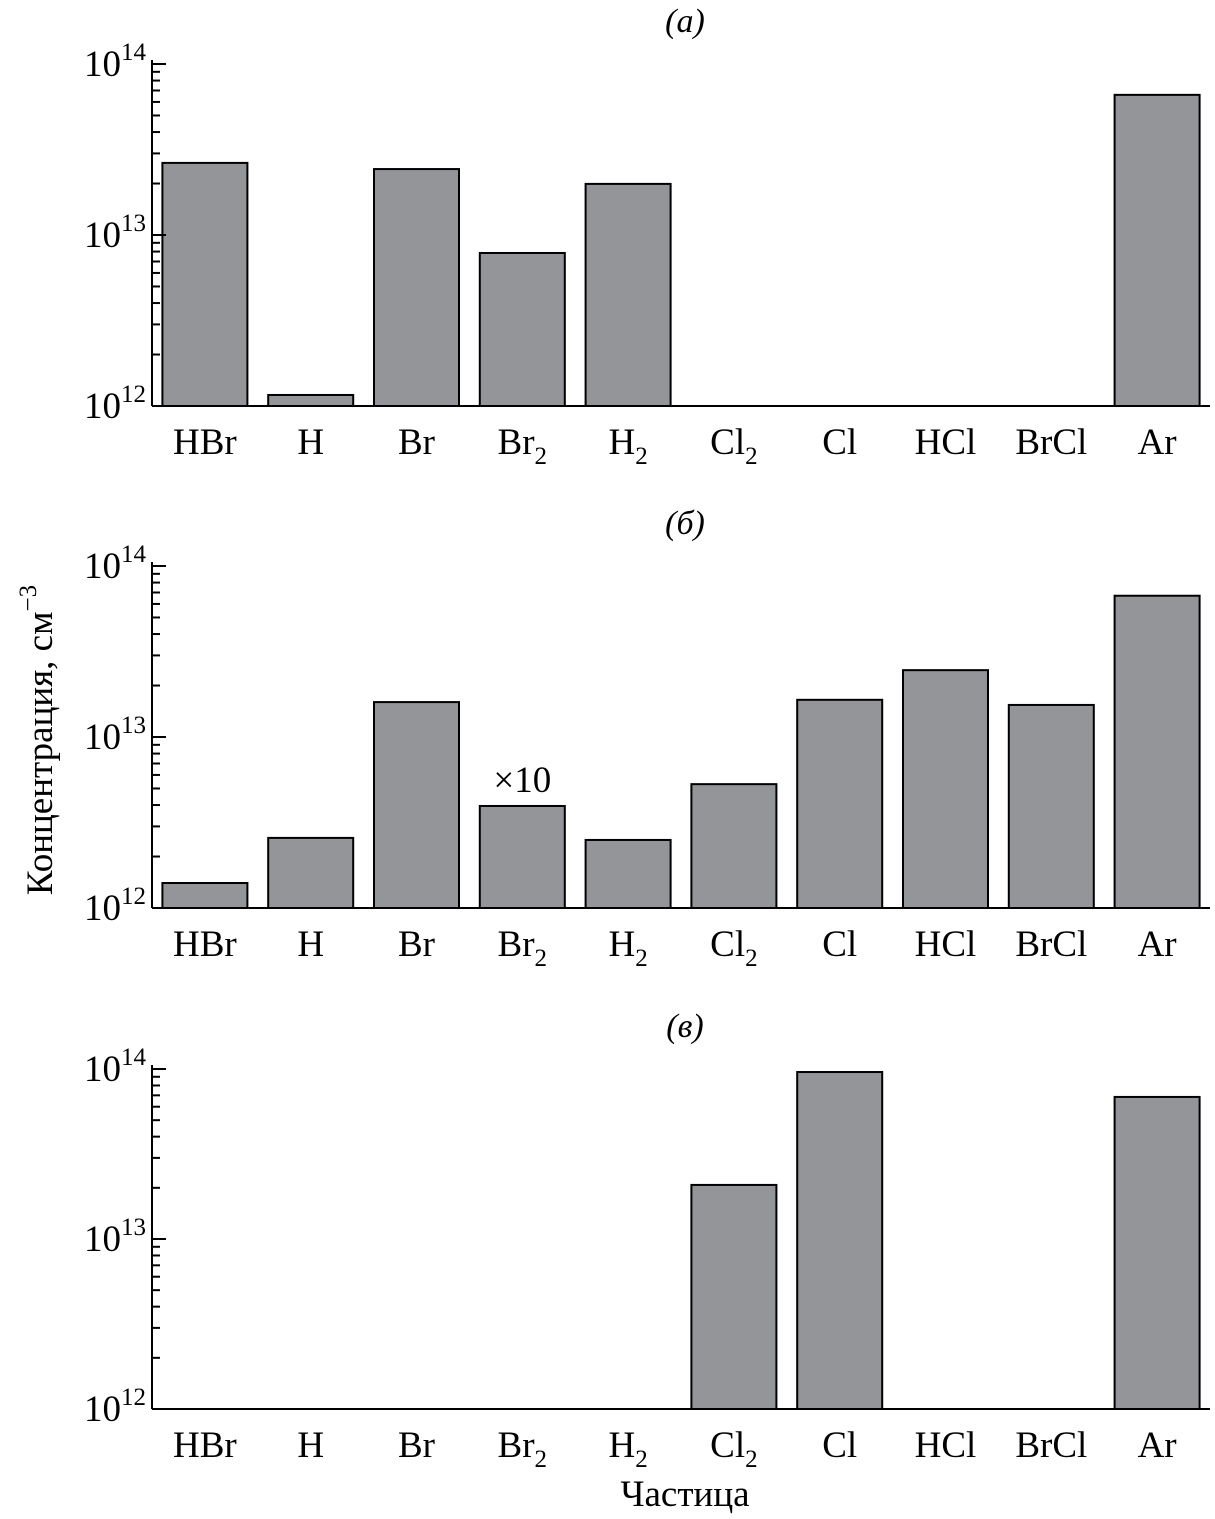 The height and width of the screenshot is (1519, 1215). Describe the element at coordinates (685, 21) in the screenshot. I see `panel-title: (а)` at that location.